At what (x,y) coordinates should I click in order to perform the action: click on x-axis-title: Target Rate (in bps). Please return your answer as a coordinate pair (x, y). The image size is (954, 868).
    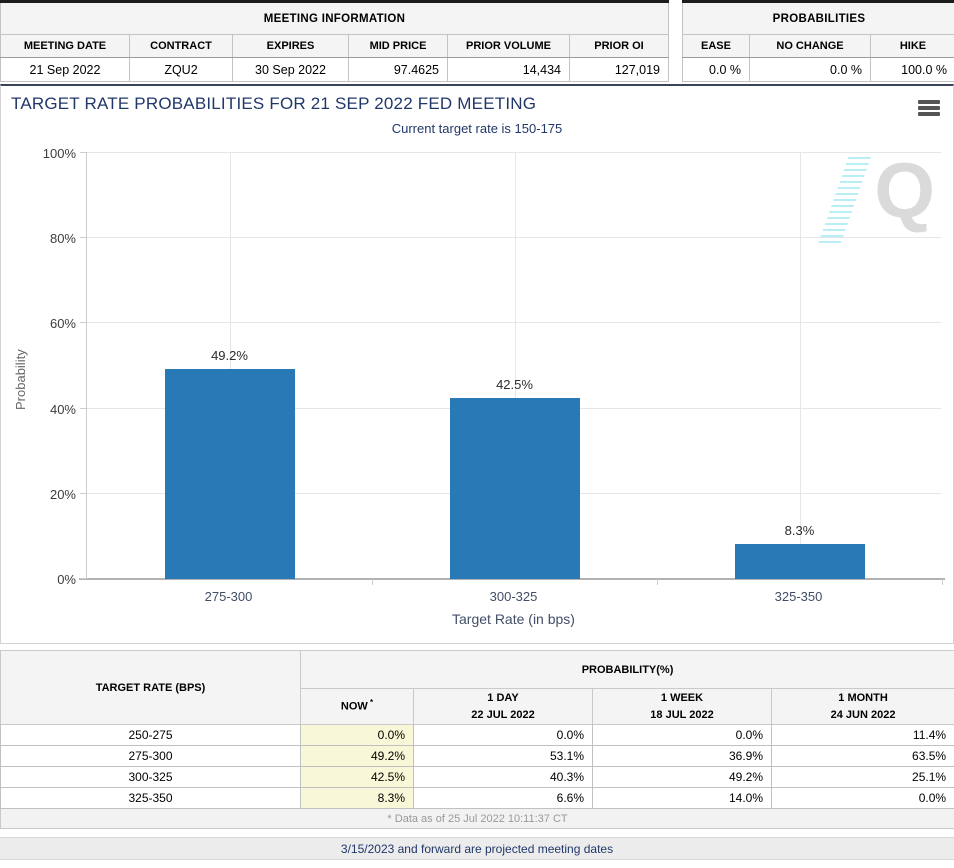
    Looking at the image, I should click on (513, 619).